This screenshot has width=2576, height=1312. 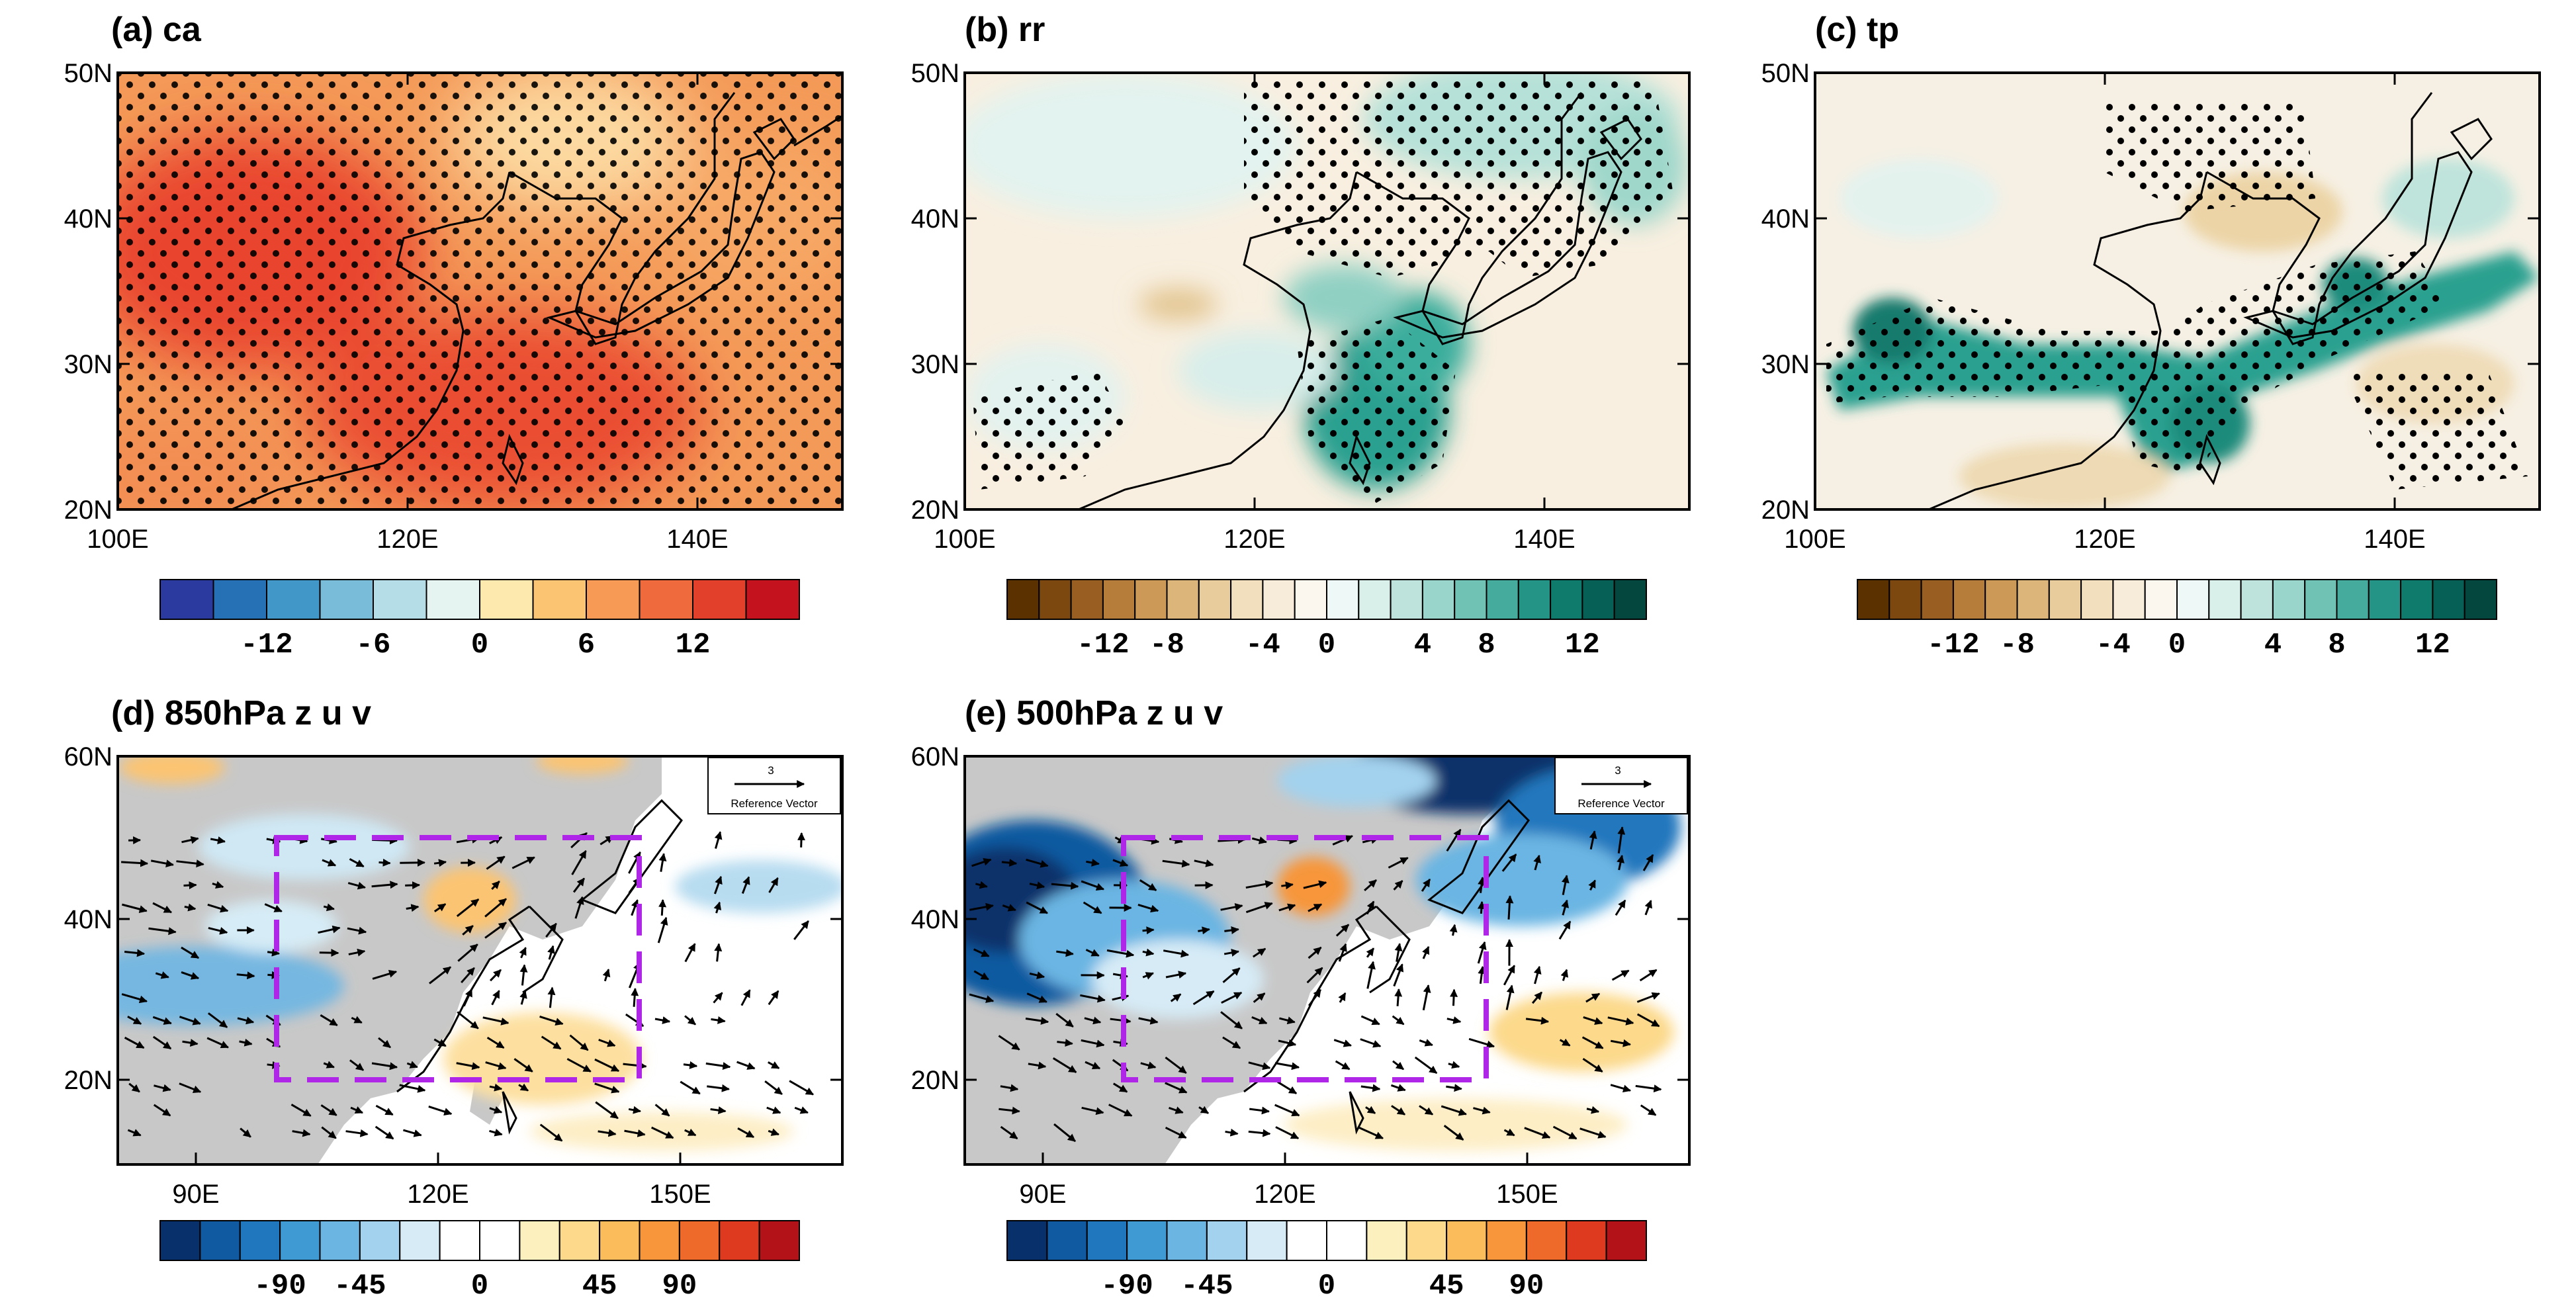 I want to click on ytick-c-3: 20N, so click(x=1785, y=510).